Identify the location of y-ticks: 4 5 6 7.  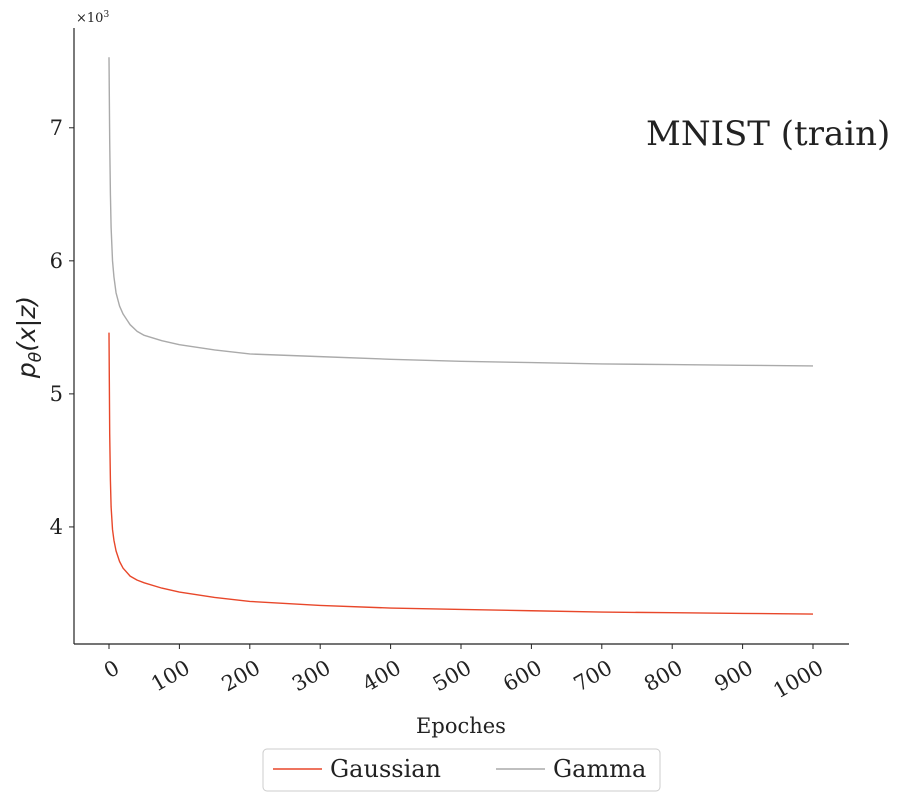
(62, 327).